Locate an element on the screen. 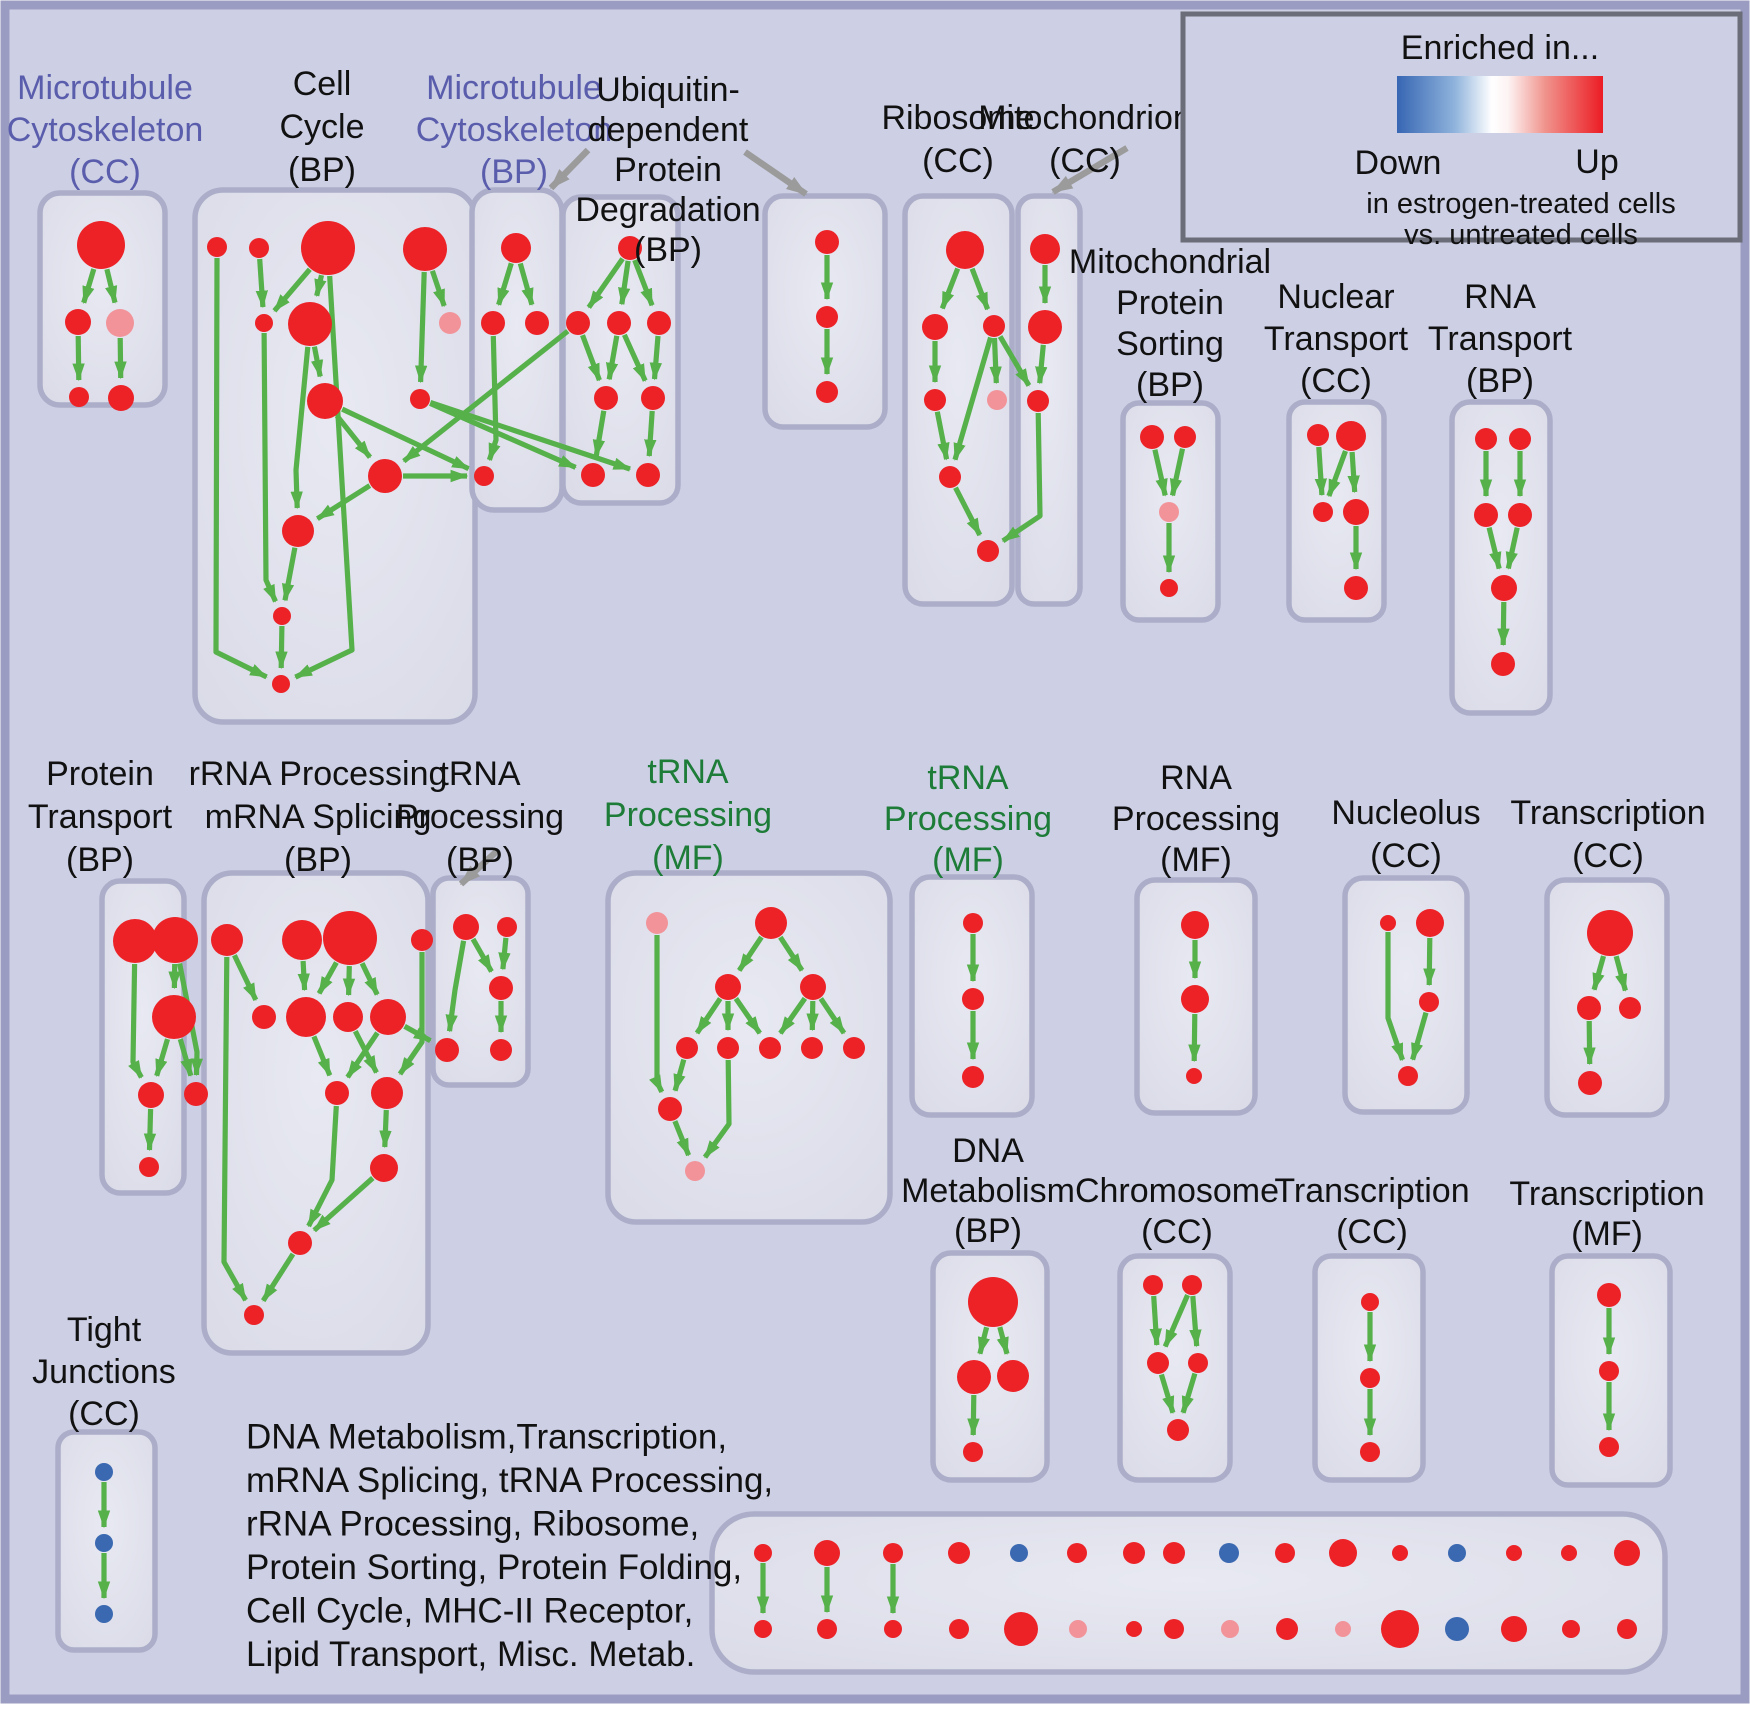  edge-tb2-tb3 is located at coordinates (504, 954).